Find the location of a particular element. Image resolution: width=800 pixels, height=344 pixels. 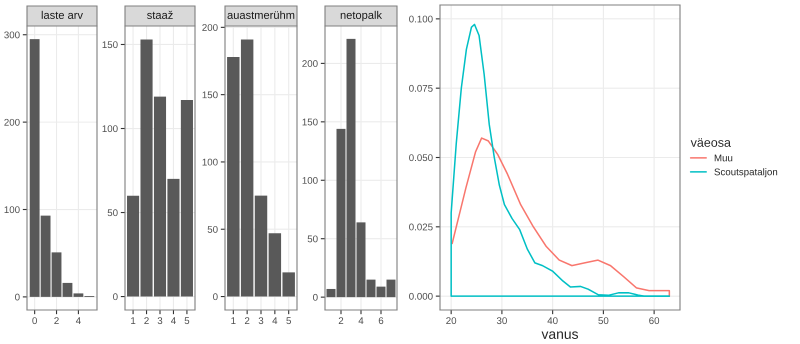

chart-title: laste arv is located at coordinates (62, 14).